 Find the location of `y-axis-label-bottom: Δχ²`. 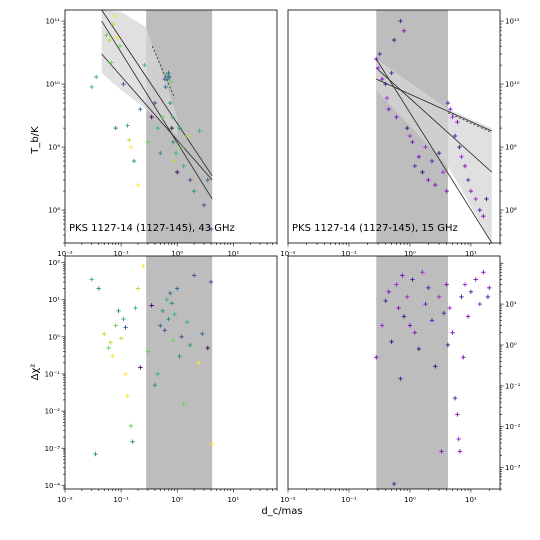

y-axis-label-bottom: Δχ² is located at coordinates (35, 372).